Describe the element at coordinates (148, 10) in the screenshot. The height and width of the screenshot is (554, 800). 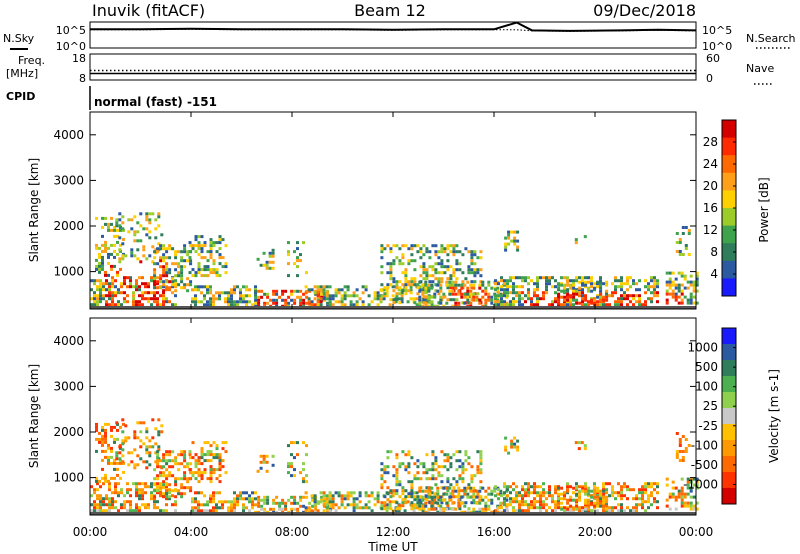
I see `station-title: Inuvik (fitACF)` at that location.